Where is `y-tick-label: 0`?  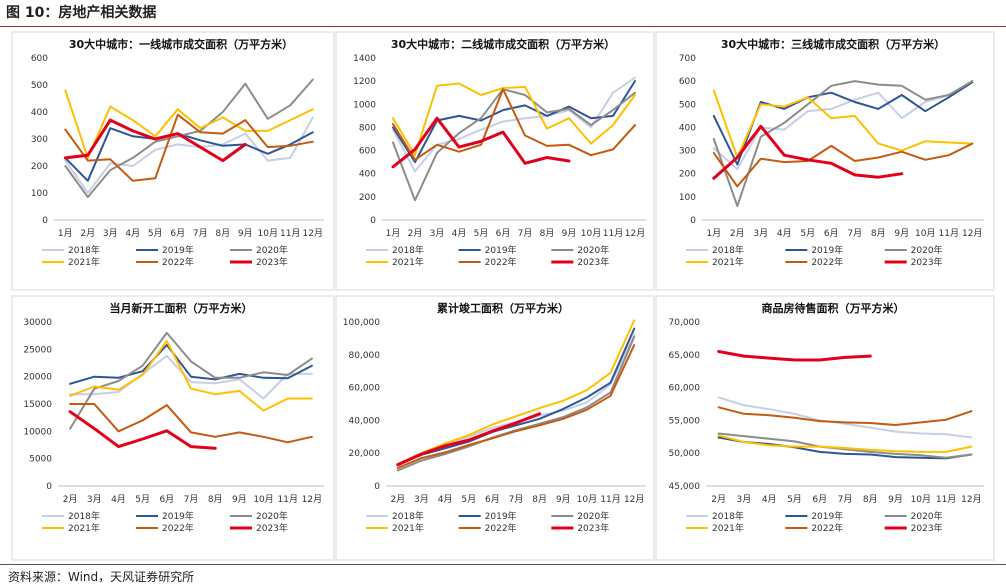 y-tick-label: 0 is located at coordinates (693, 221).